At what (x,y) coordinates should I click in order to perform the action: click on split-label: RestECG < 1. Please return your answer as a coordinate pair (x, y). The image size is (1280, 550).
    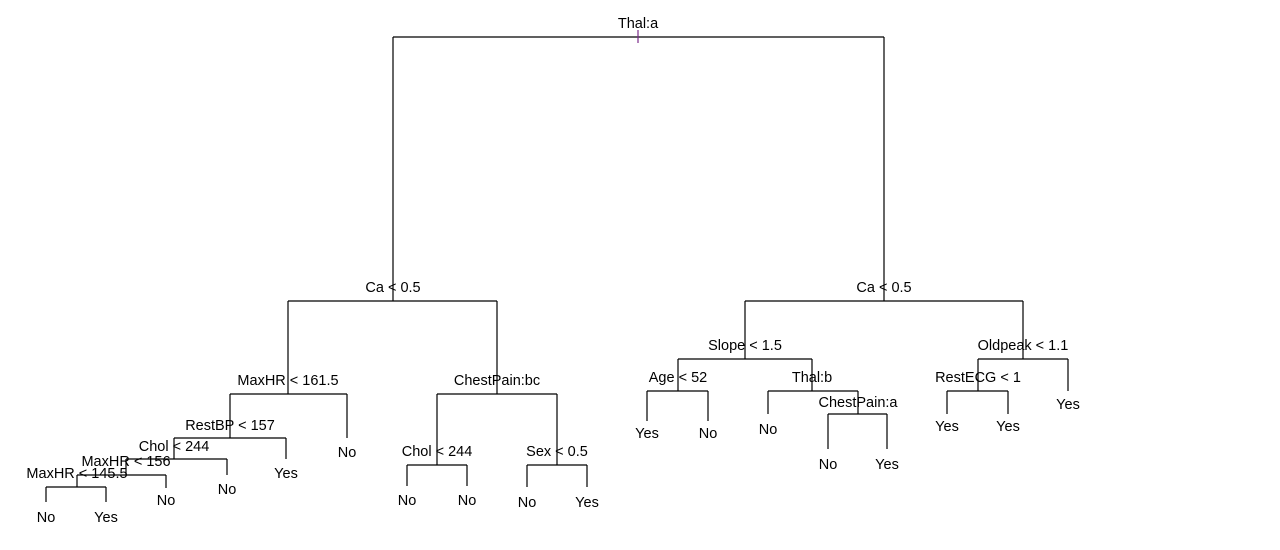
    Looking at the image, I should click on (978, 378).